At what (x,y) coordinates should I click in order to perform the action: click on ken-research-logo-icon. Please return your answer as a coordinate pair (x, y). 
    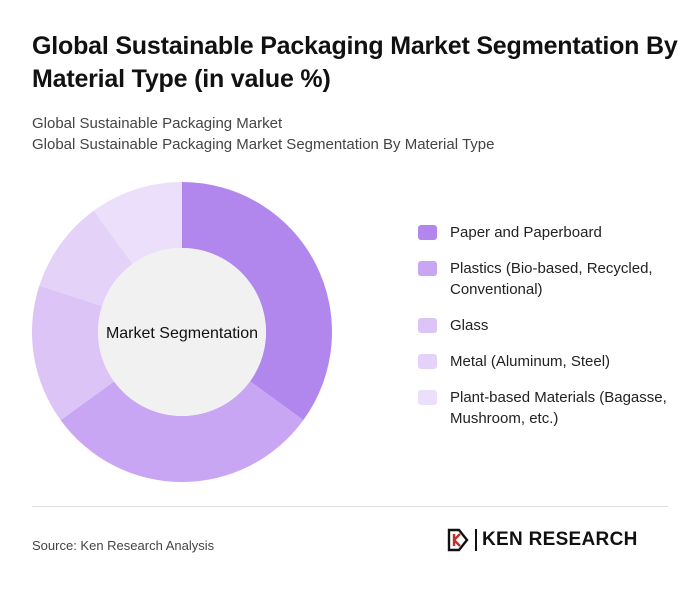
    Looking at the image, I should click on (458, 540).